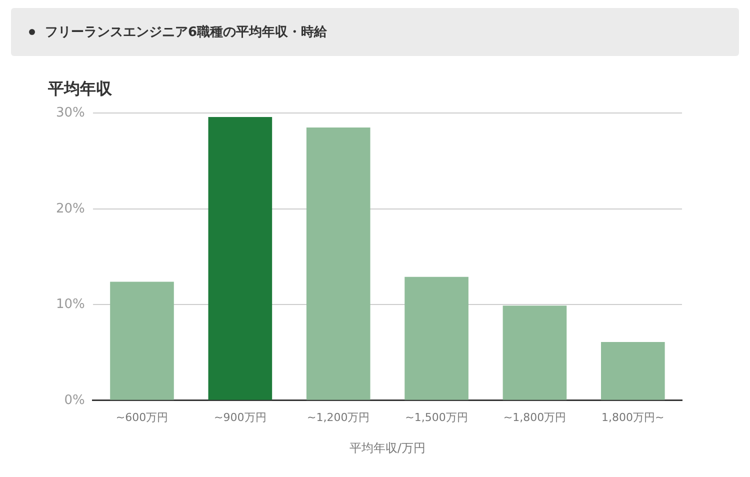 The width and height of the screenshot is (750, 477). Describe the element at coordinates (240, 417) in the screenshot. I see `x-tick-label: ~900万円` at that location.